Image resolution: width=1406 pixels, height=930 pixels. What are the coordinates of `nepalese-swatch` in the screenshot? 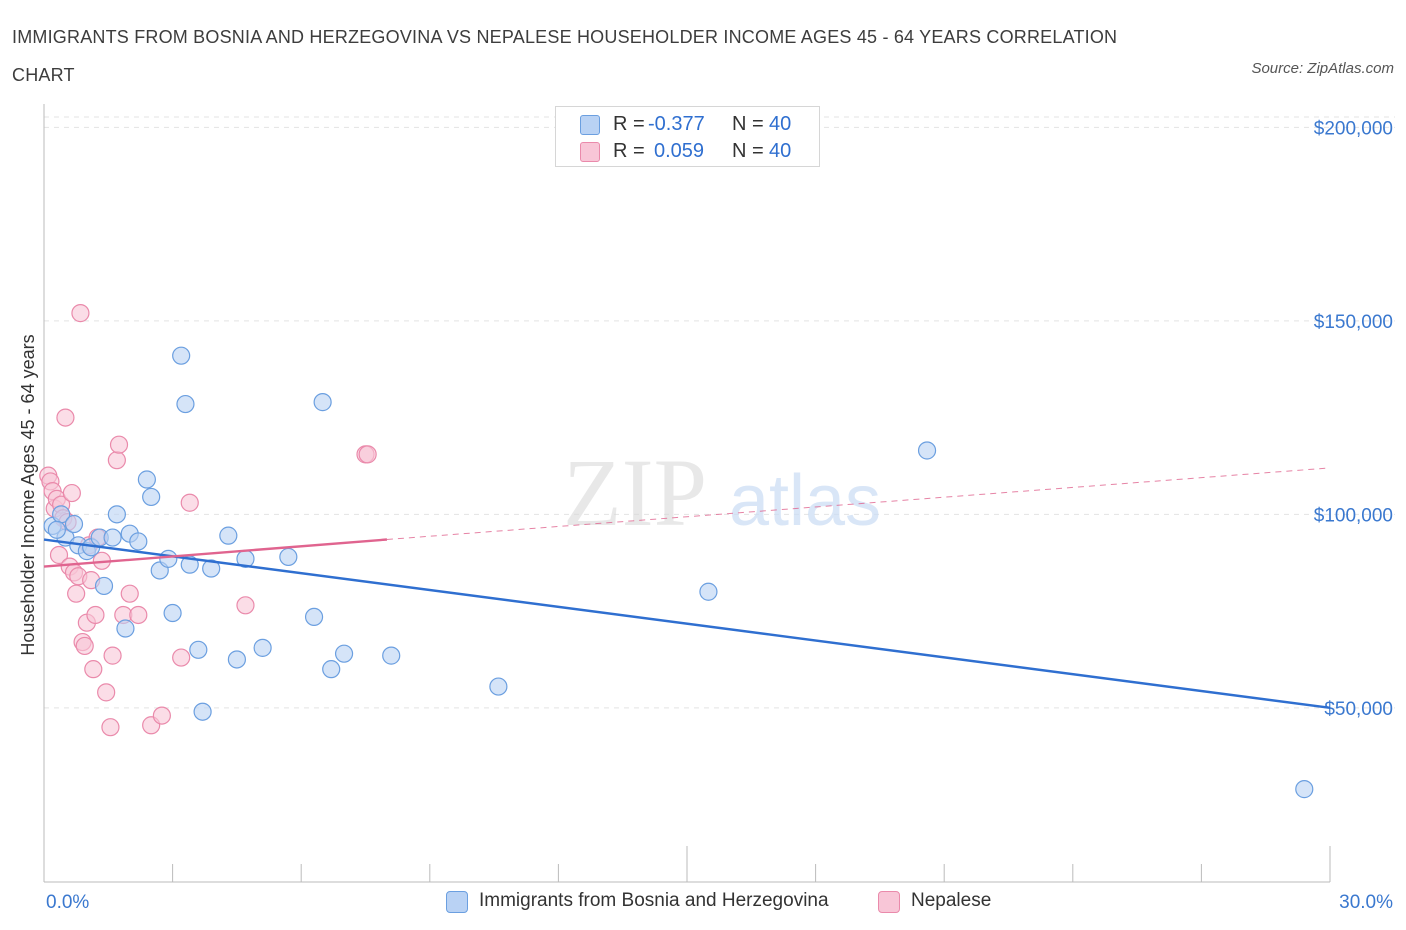 It's located at (590, 152).